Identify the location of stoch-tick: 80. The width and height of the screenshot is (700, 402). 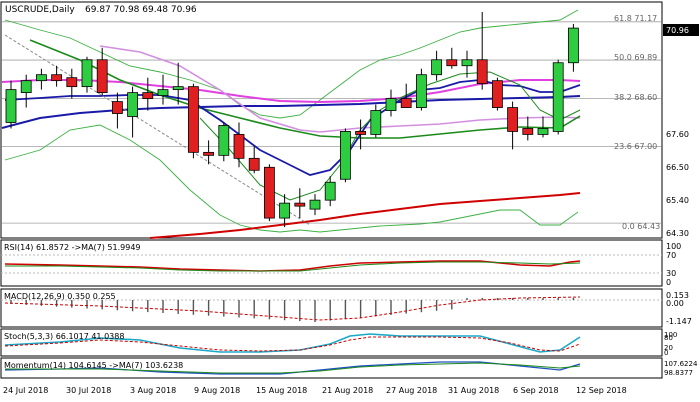
(668, 338).